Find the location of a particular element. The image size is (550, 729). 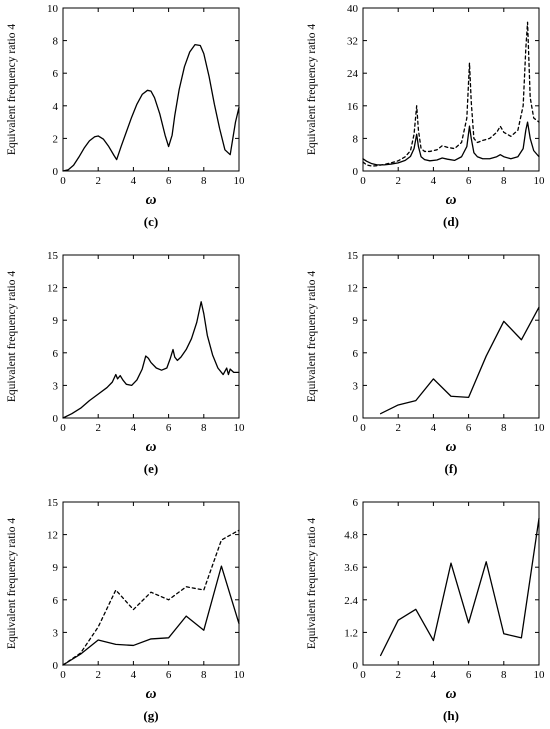

y-tick-label: 4.8 is located at coordinates (351, 536).